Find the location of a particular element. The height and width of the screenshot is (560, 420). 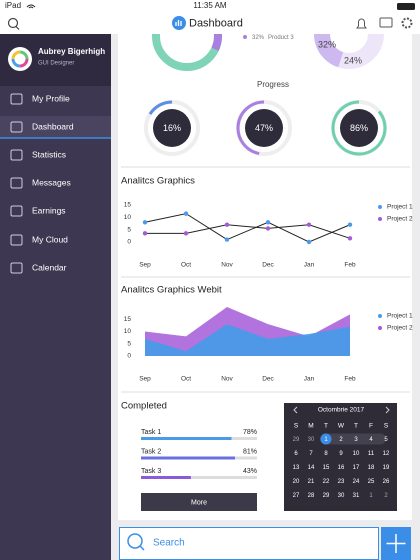

progress-arc is located at coordinates (250, 128).